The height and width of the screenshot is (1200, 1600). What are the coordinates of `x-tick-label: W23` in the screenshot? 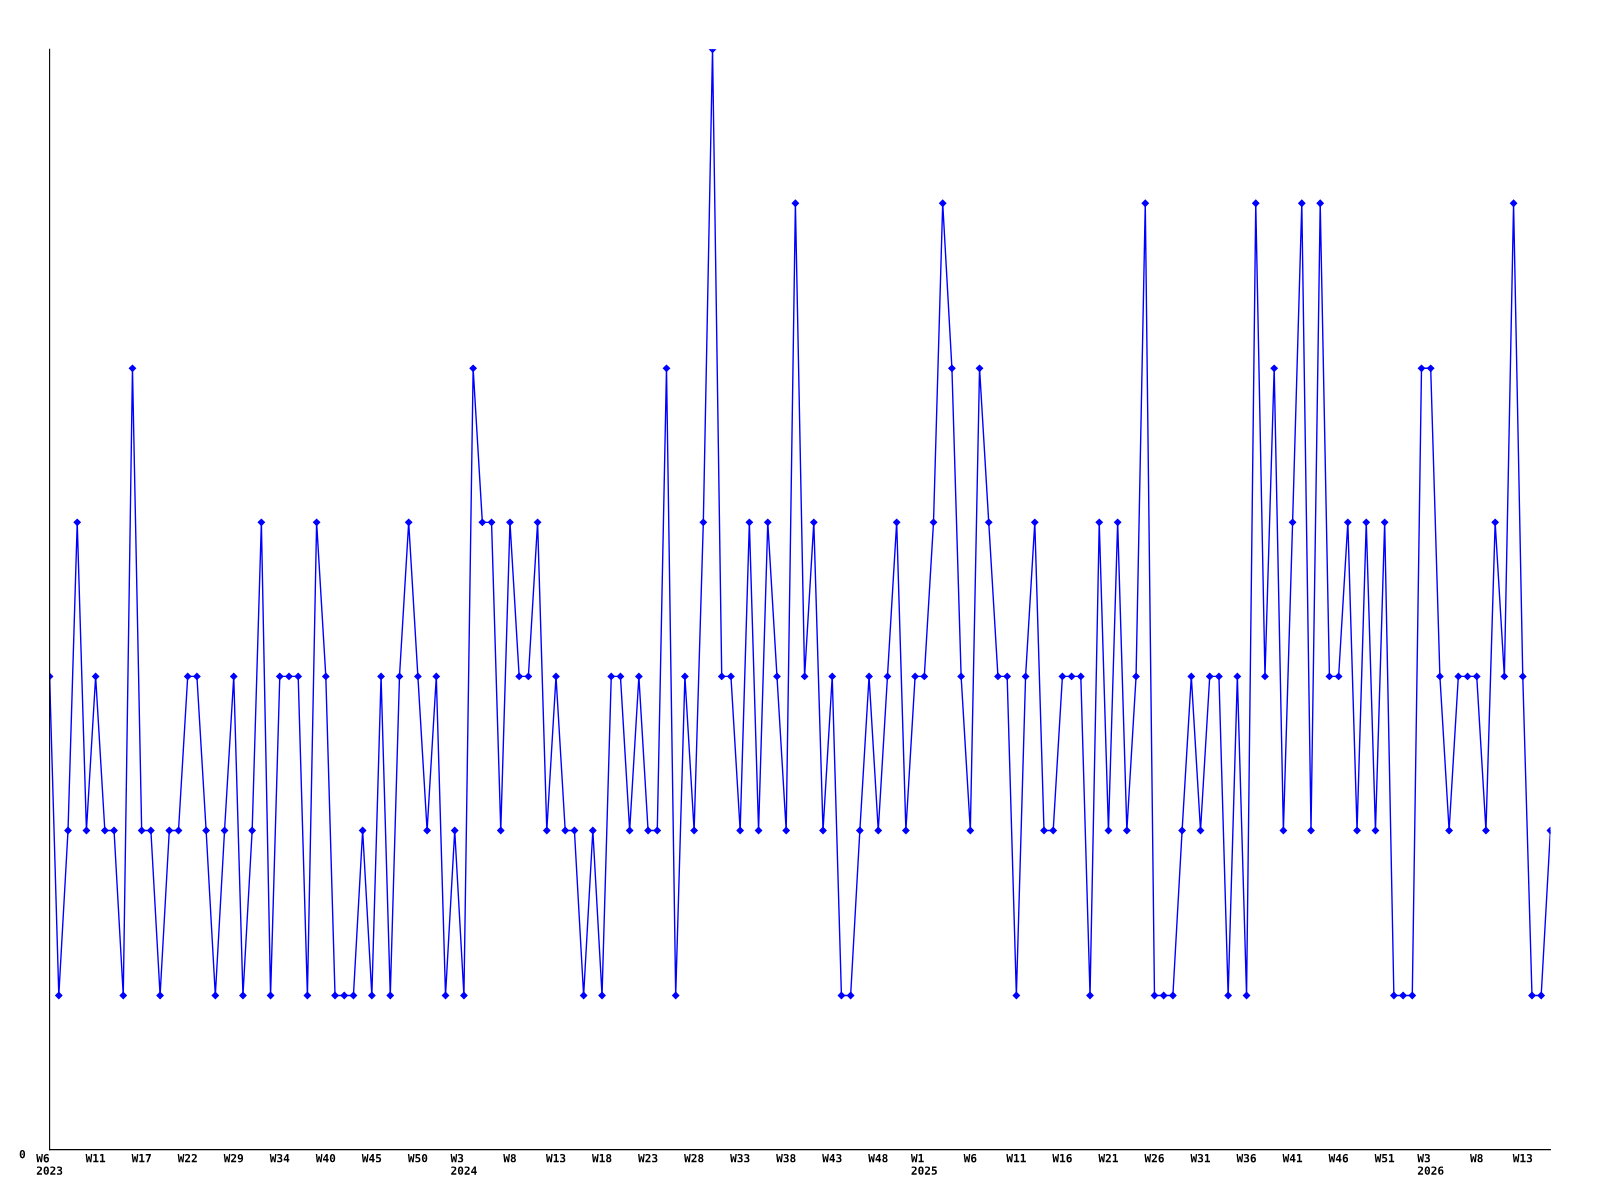 It's located at (648, 1158).